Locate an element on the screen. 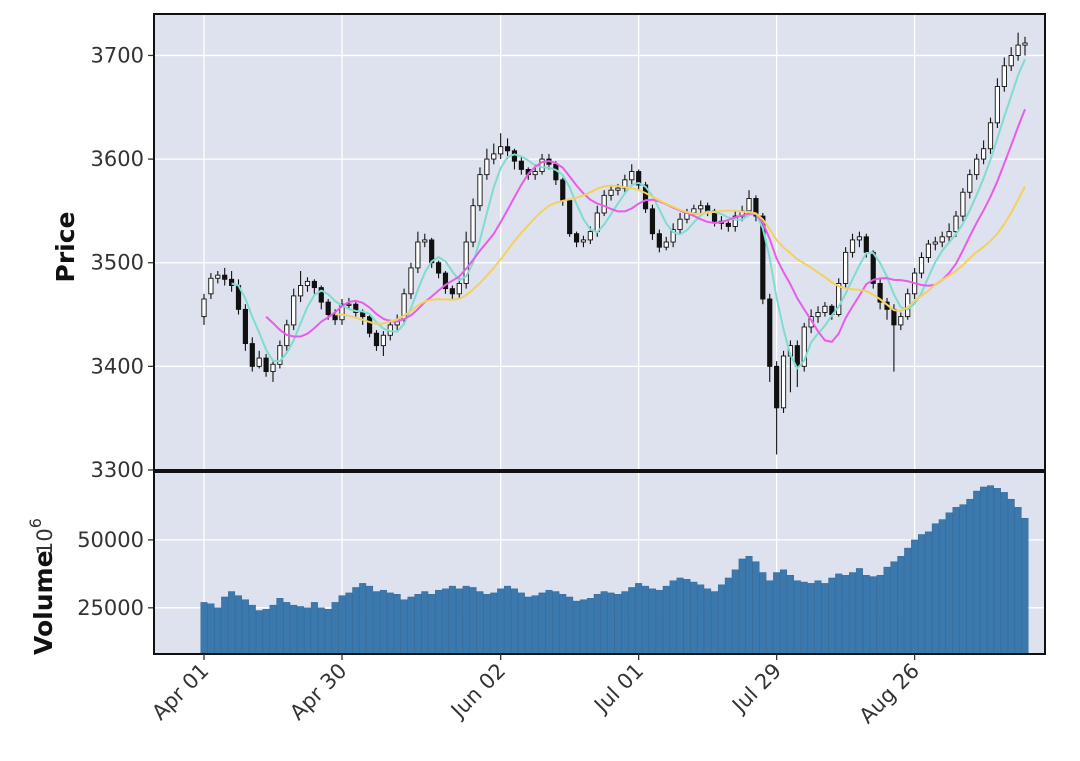  volume-offset-label: 106 is located at coordinates (41, 536).